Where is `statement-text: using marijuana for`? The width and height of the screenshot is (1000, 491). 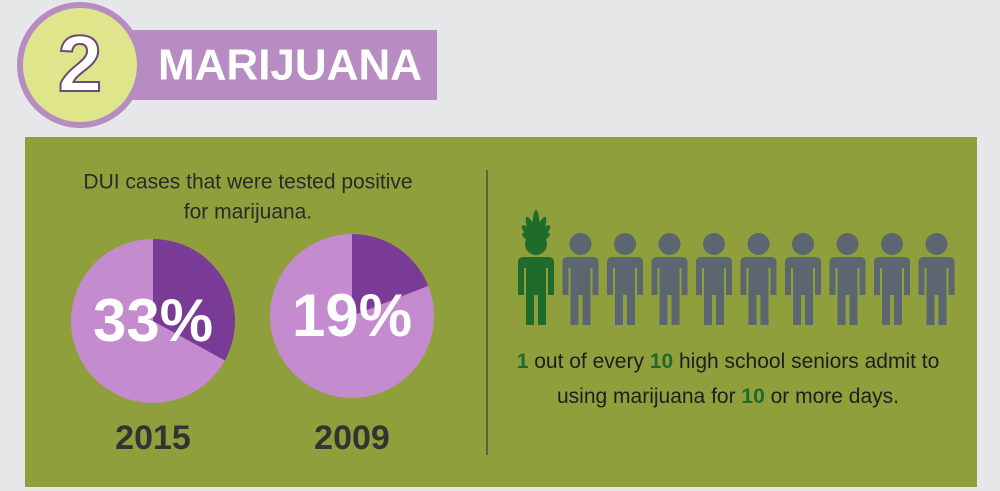
statement-text: using marijuana for is located at coordinates (649, 396).